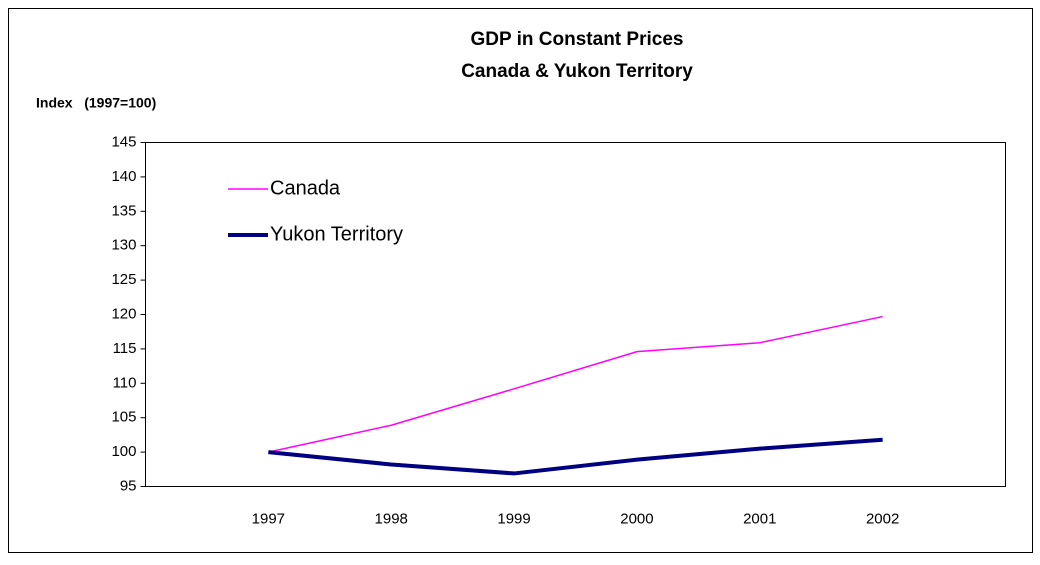 This screenshot has height=565, width=1040. I want to click on x-tick-label: 2001, so click(759, 518).